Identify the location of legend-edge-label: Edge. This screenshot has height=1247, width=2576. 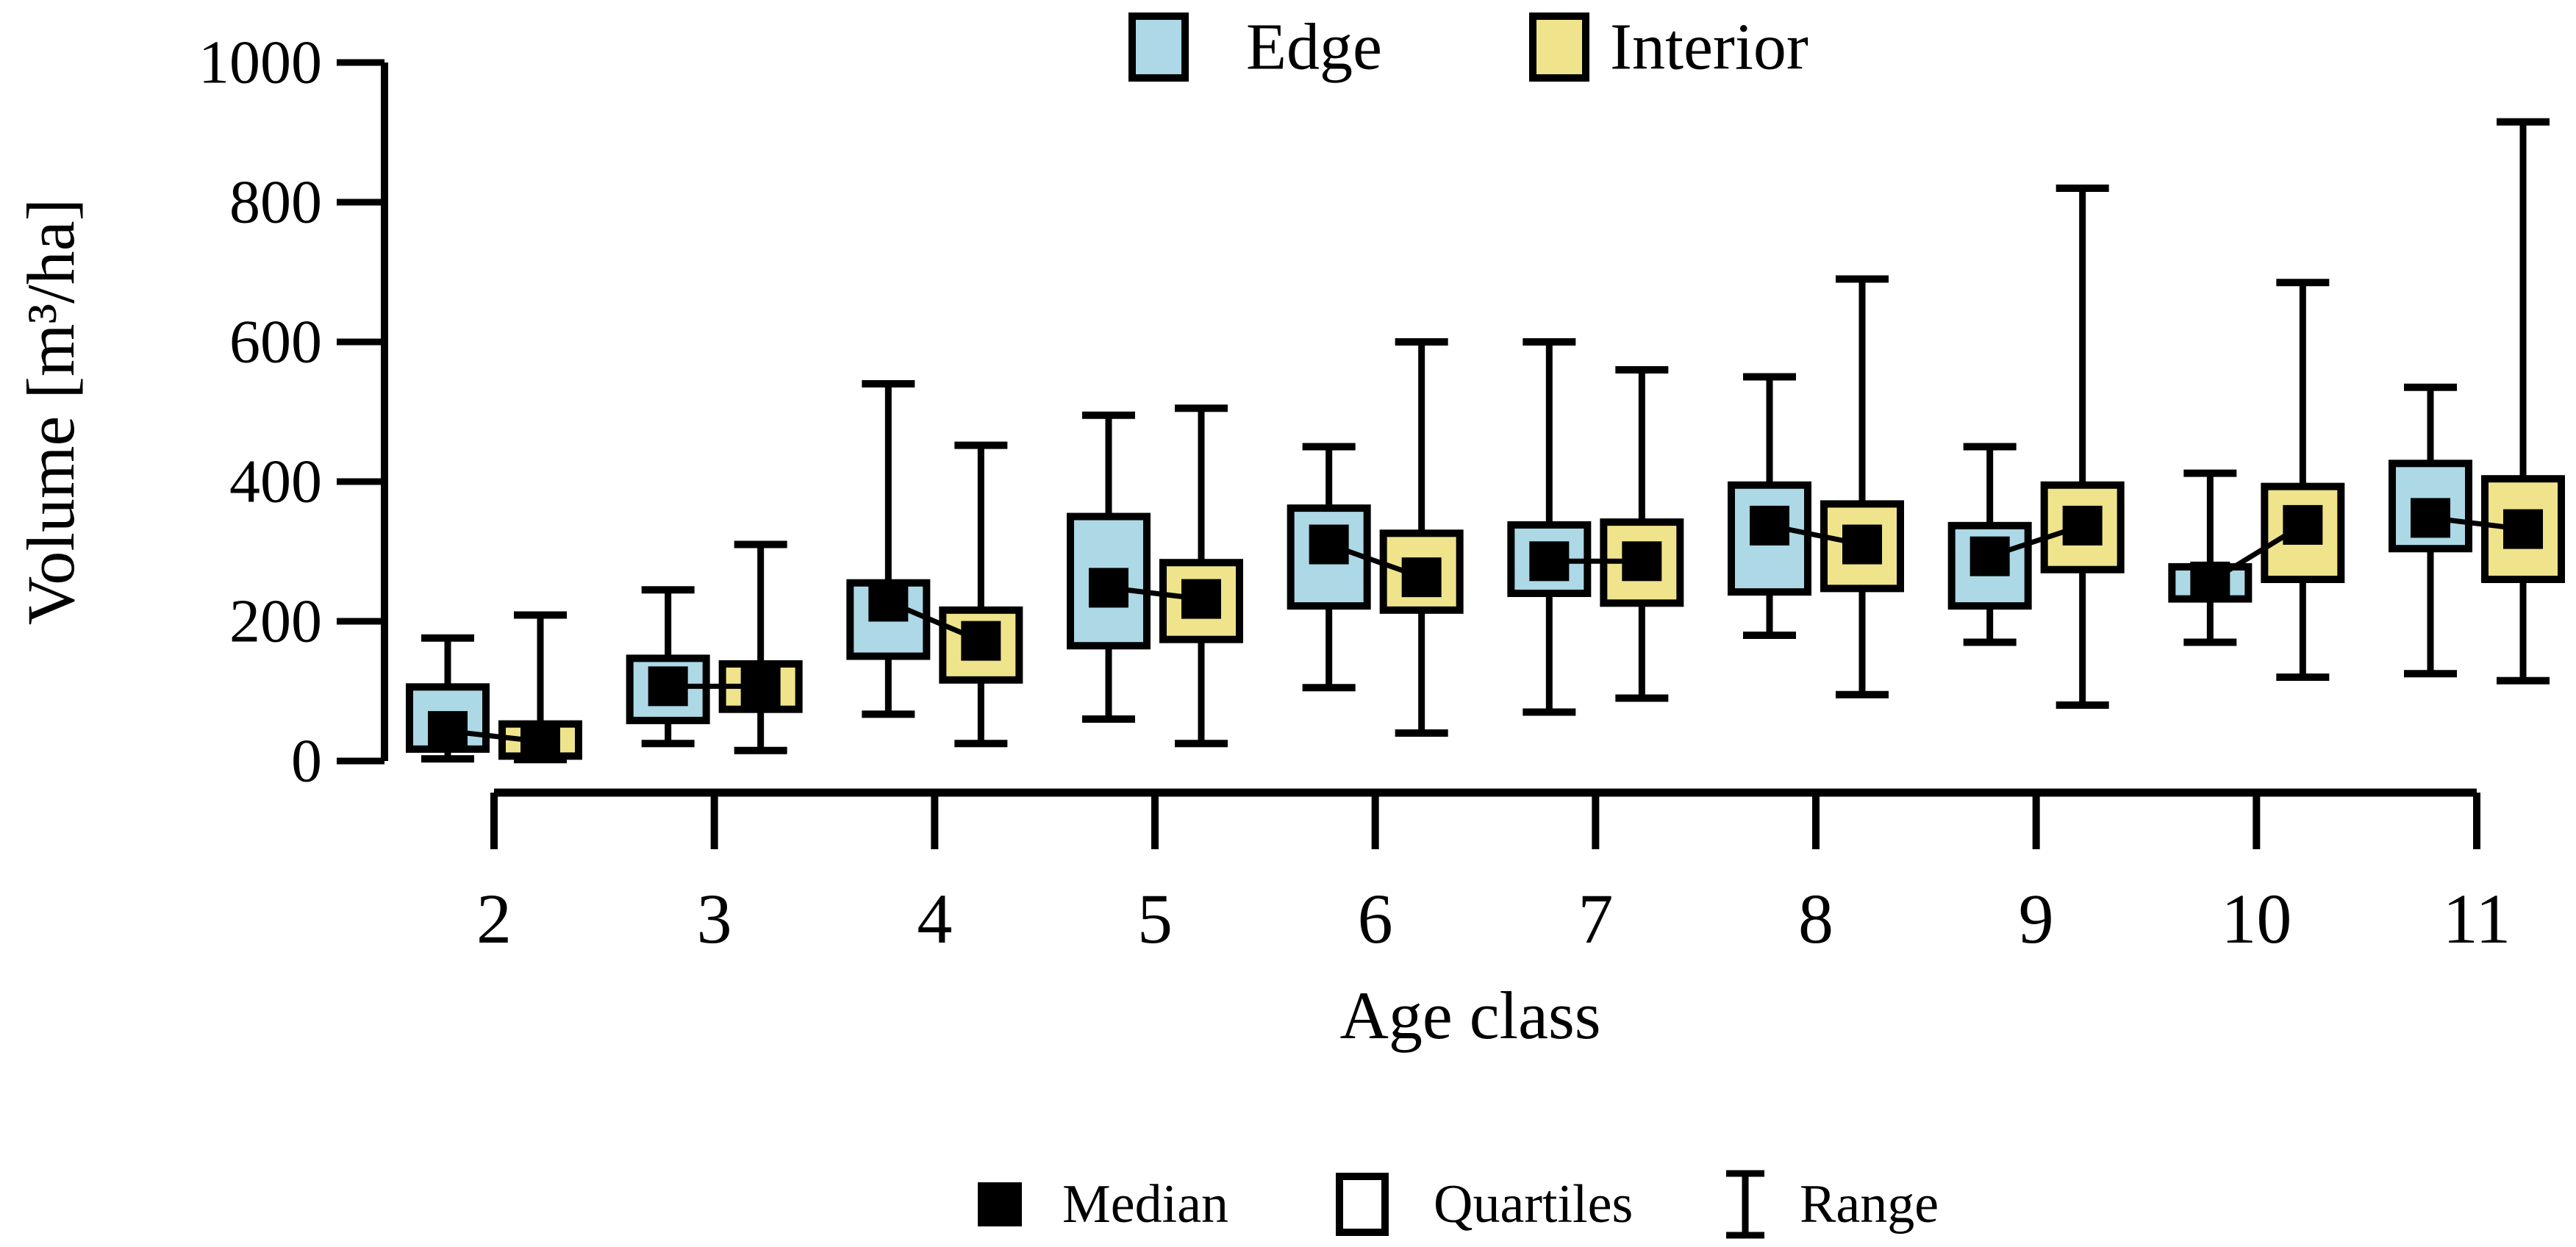
(1314, 47).